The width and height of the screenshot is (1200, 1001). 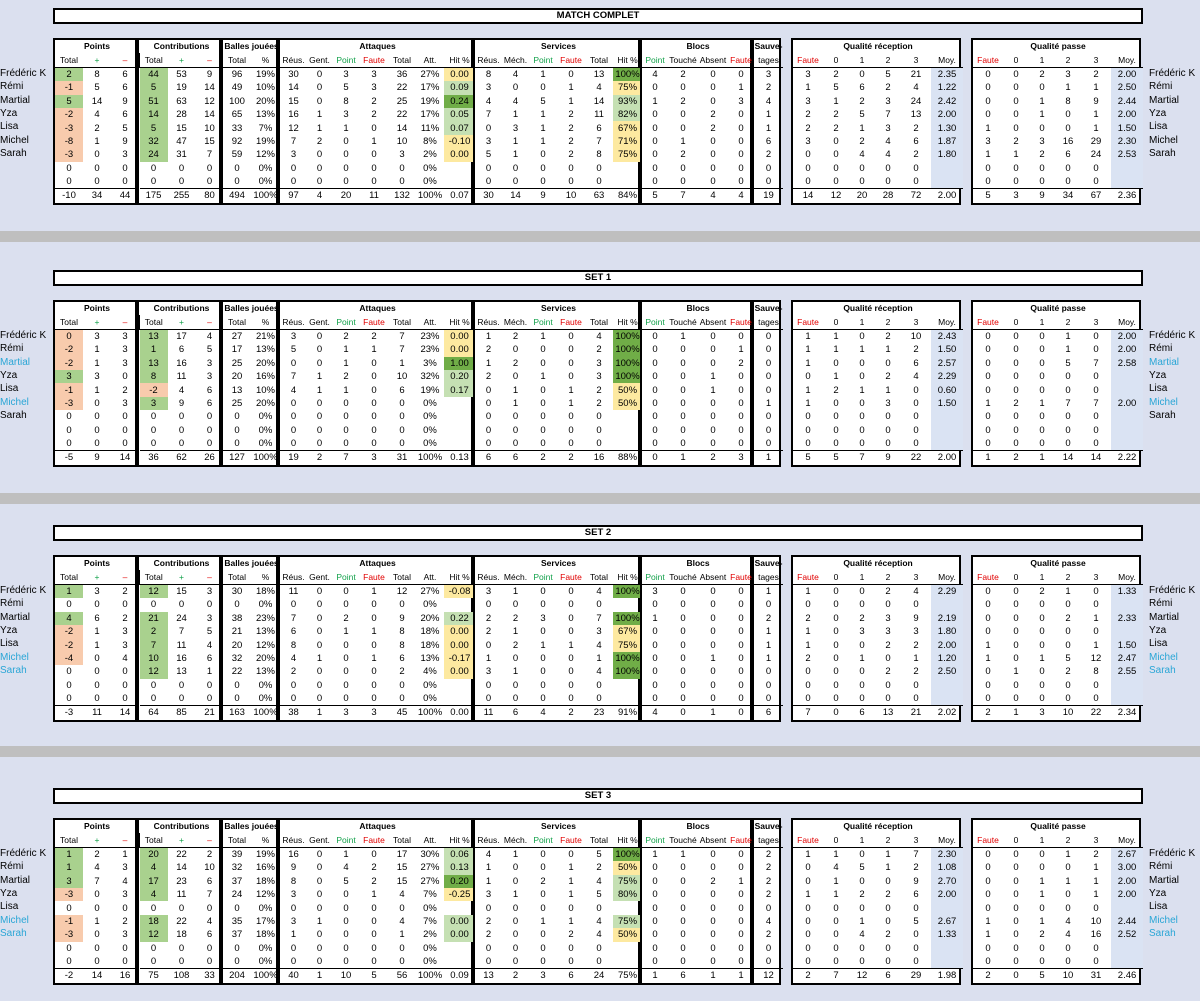 I want to click on column-header: Réus., so click(x=293, y=60).